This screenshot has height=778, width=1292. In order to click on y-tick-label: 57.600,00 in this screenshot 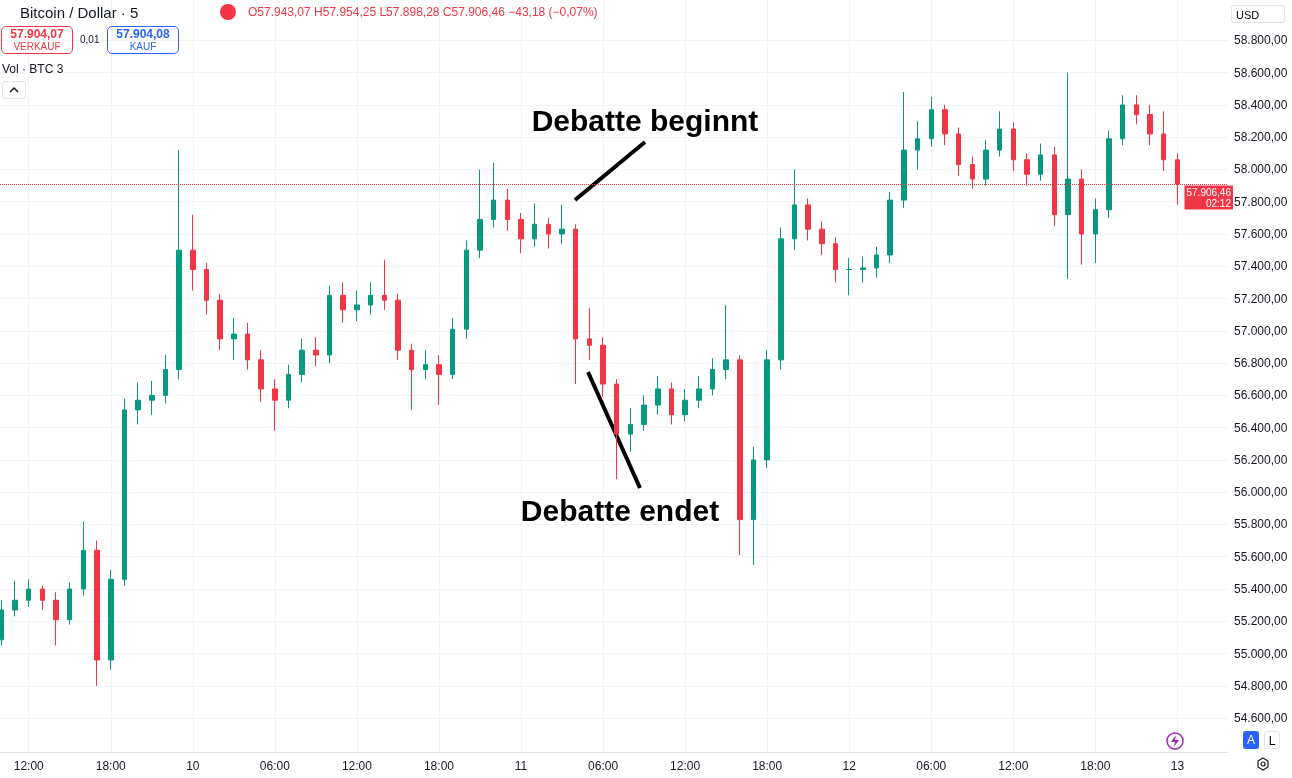, I will do `click(1261, 233)`.